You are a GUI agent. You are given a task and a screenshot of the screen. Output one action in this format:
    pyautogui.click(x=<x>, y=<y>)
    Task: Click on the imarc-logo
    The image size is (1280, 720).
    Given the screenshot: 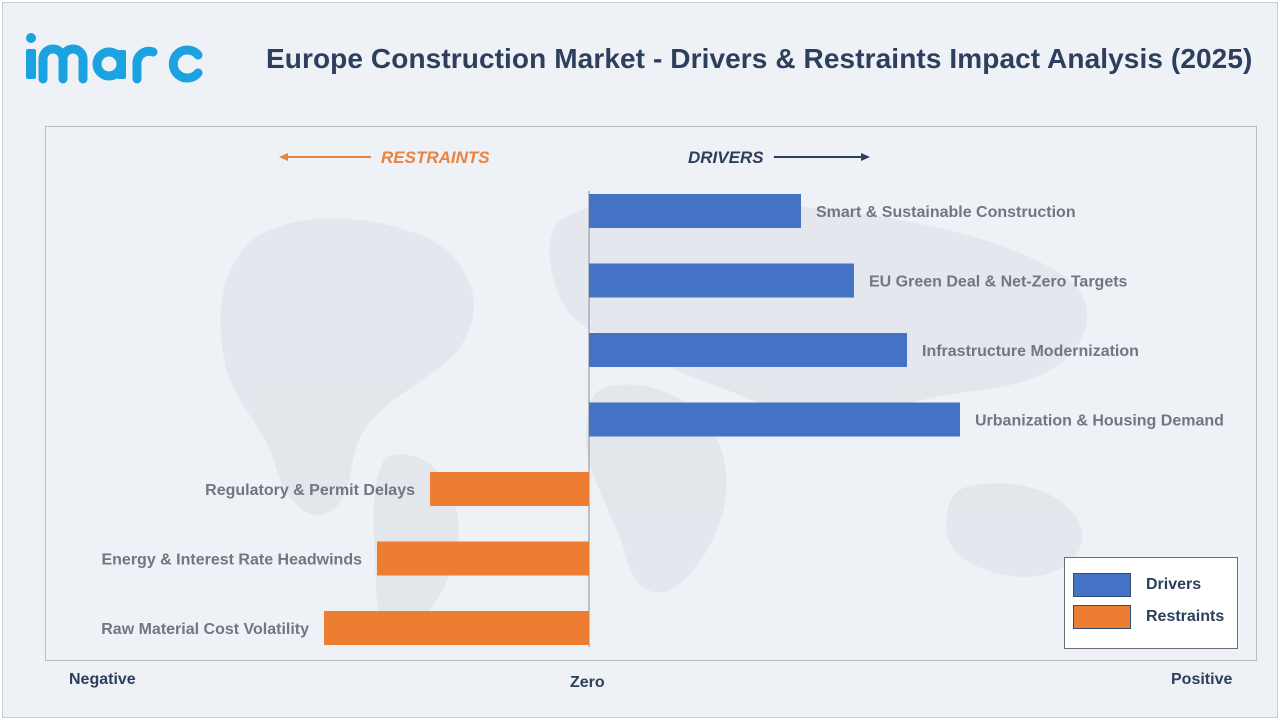 What is the action you would take?
    pyautogui.click(x=113, y=59)
    